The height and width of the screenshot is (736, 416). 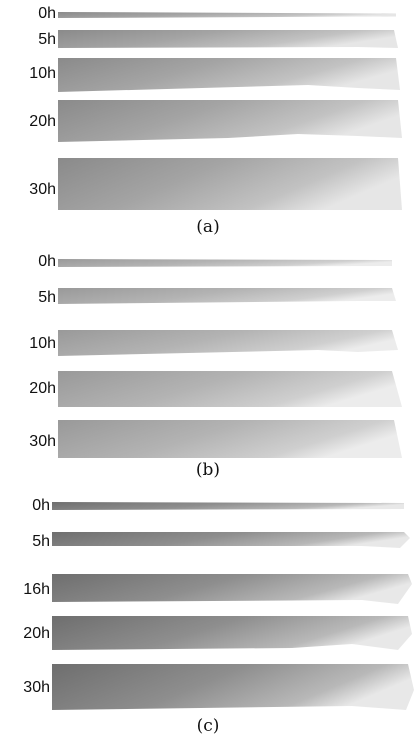 What do you see at coordinates (208, 227) in the screenshot?
I see `caption-a: (a)` at bounding box center [208, 227].